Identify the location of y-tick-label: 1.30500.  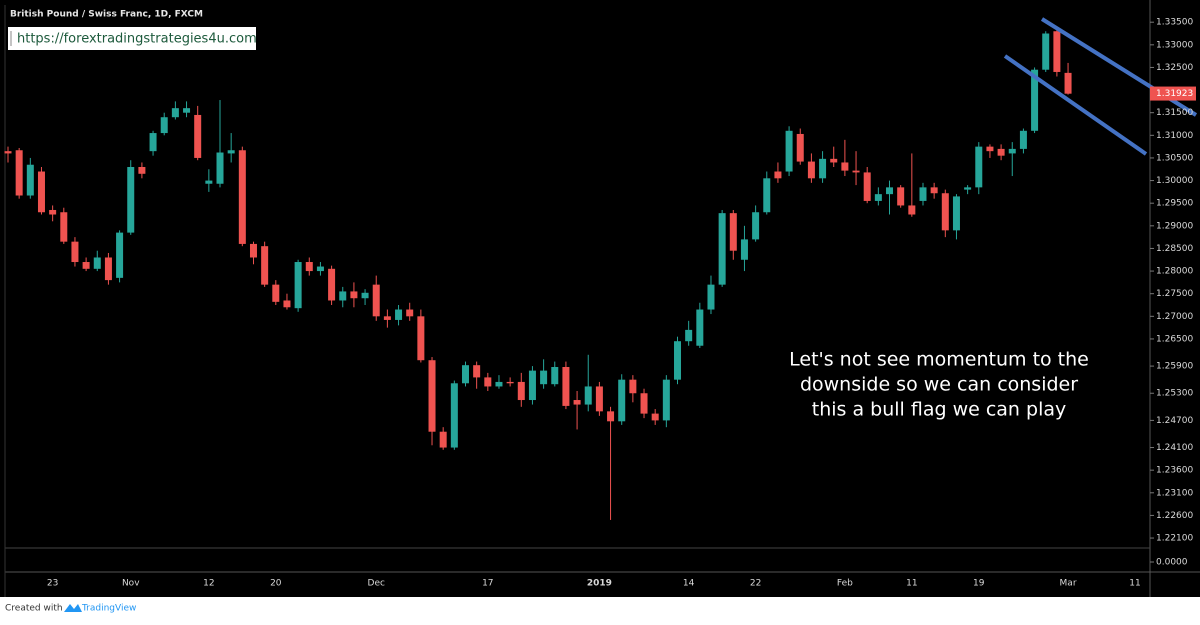
(1174, 158).